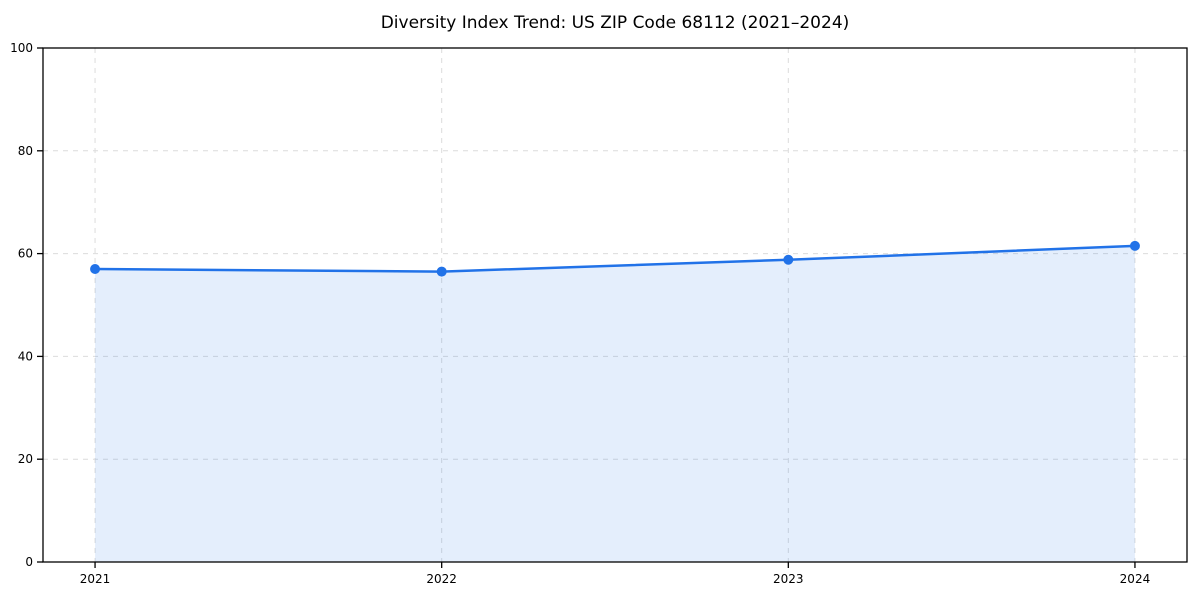 This screenshot has width=1200, height=600. I want to click on x-tick-label: 2023, so click(788, 579).